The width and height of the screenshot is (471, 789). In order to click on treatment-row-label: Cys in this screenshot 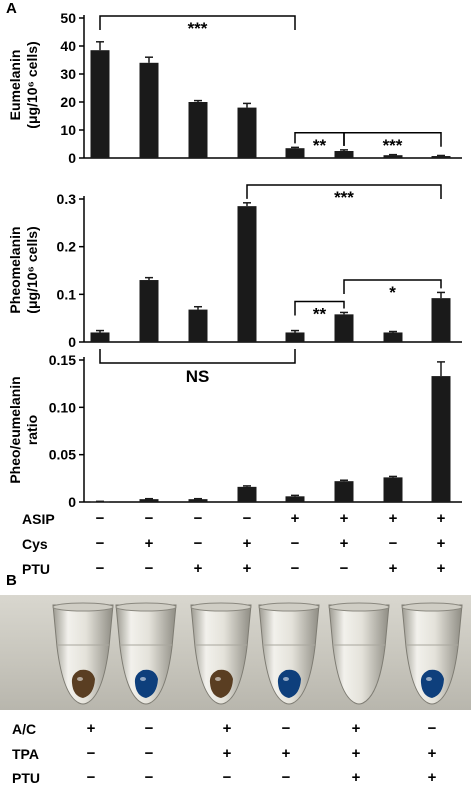, I will do `click(35, 544)`.